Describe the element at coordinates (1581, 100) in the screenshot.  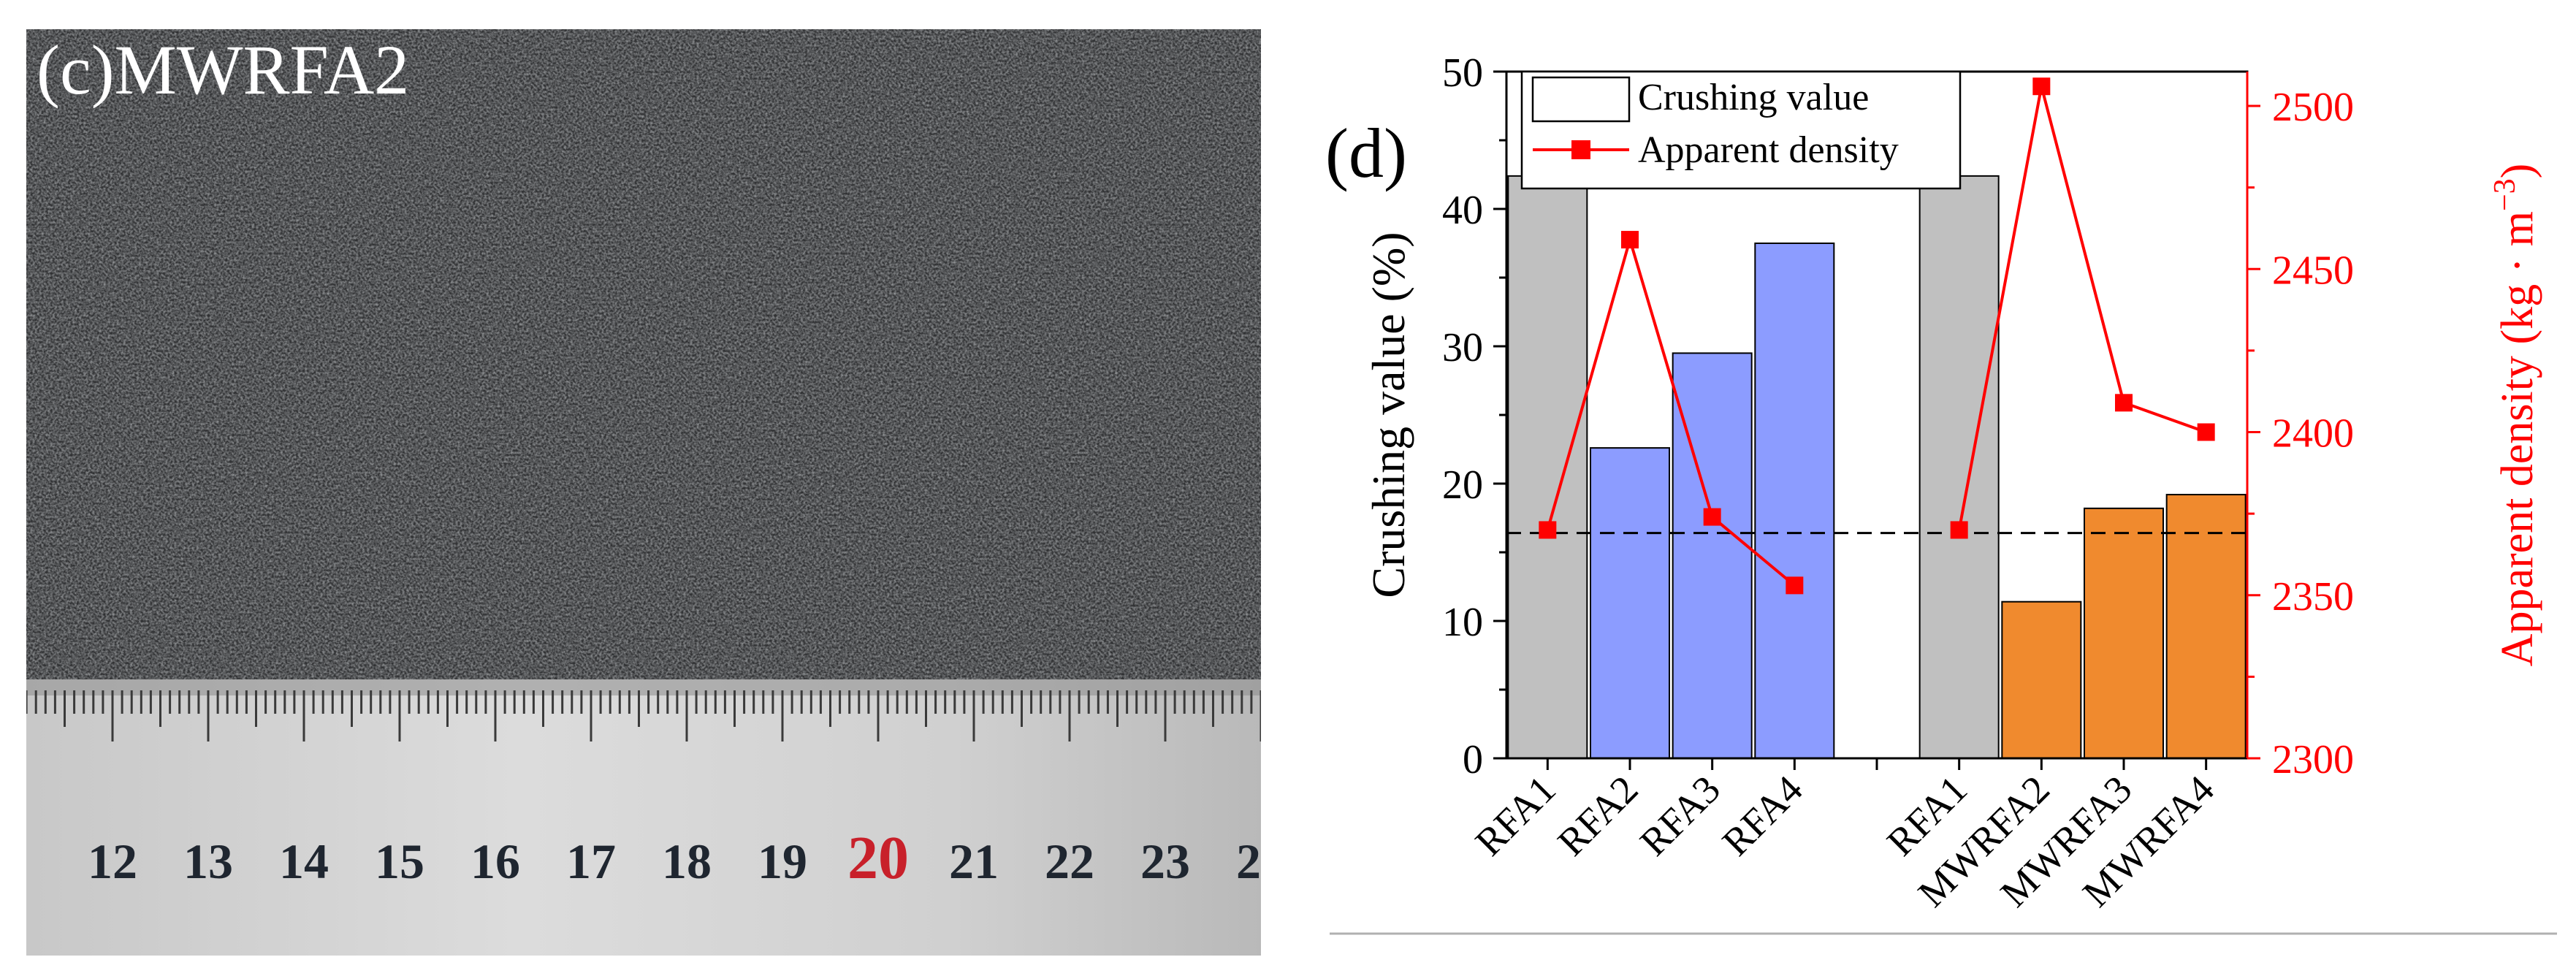
I see `legend-bar-swatch` at that location.